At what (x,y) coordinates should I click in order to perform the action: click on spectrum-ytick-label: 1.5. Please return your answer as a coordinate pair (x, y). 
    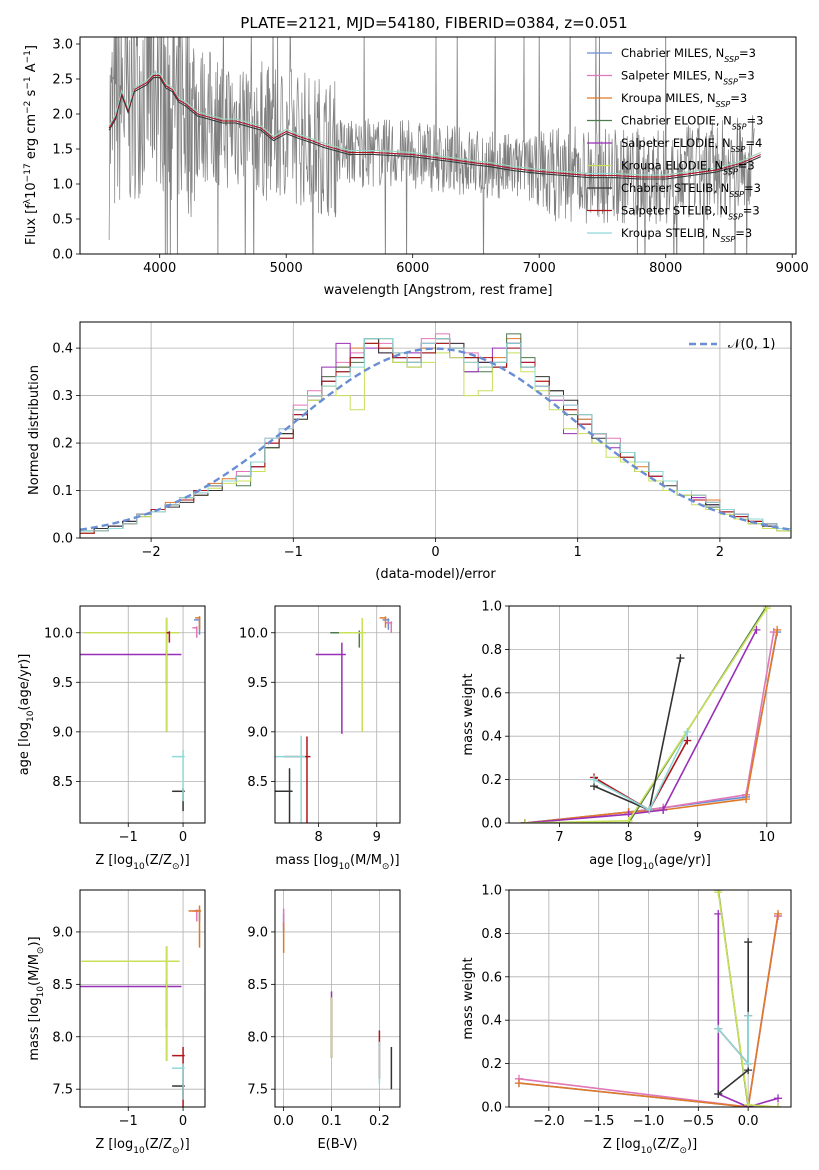
    Looking at the image, I should click on (62, 150).